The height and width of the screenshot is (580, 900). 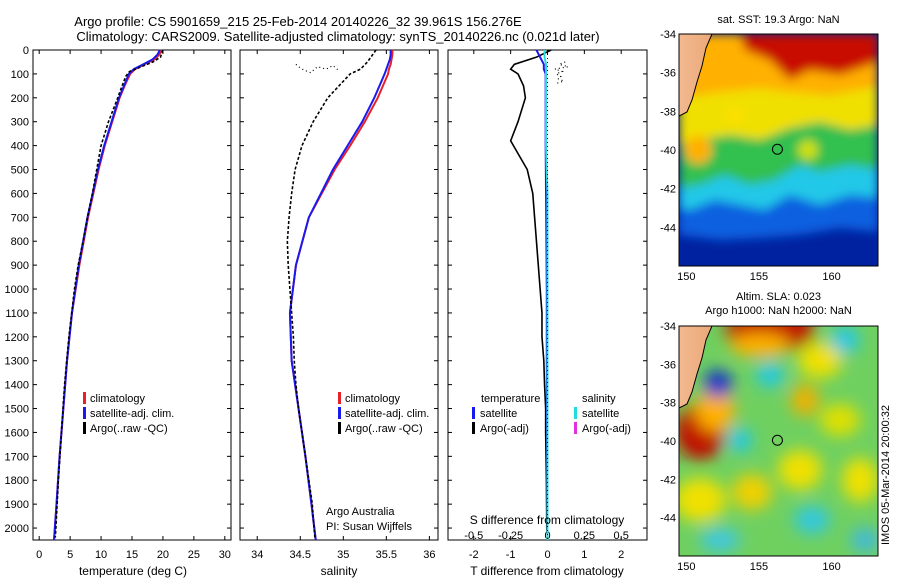 I want to click on x-tick-label: 34.5, so click(x=300, y=555).